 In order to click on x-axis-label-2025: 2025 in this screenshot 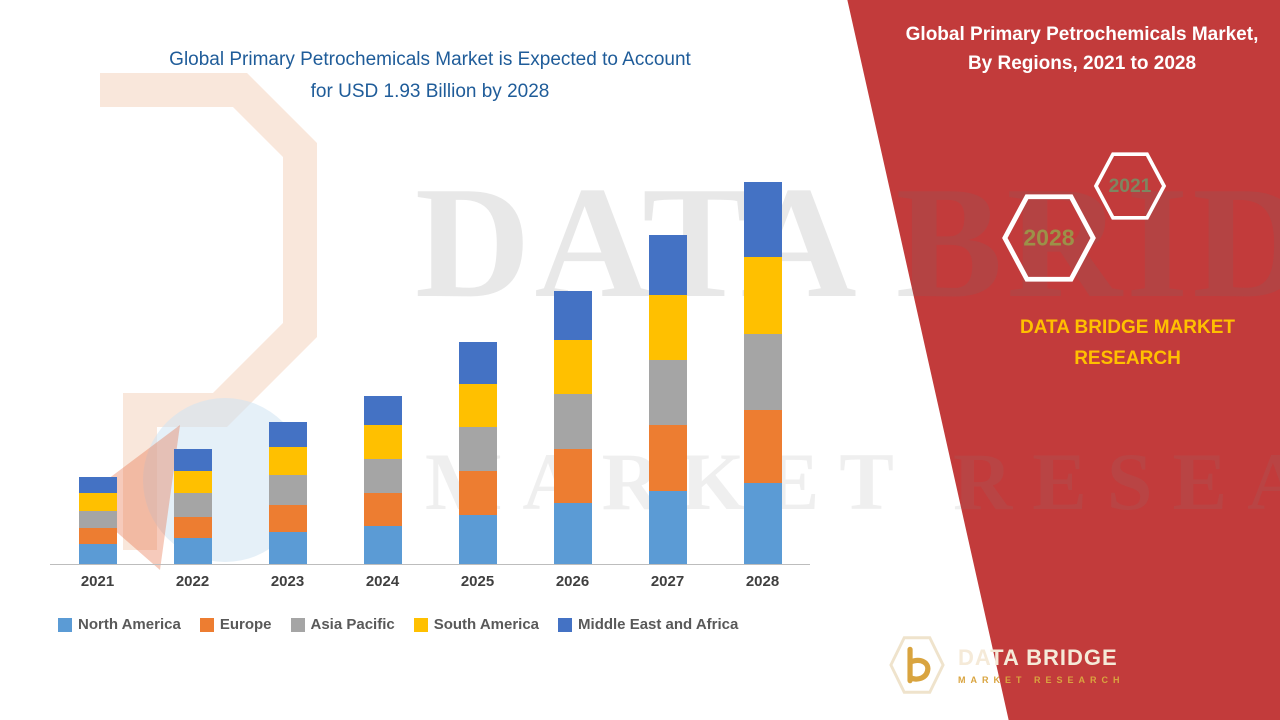, I will do `click(477, 581)`.